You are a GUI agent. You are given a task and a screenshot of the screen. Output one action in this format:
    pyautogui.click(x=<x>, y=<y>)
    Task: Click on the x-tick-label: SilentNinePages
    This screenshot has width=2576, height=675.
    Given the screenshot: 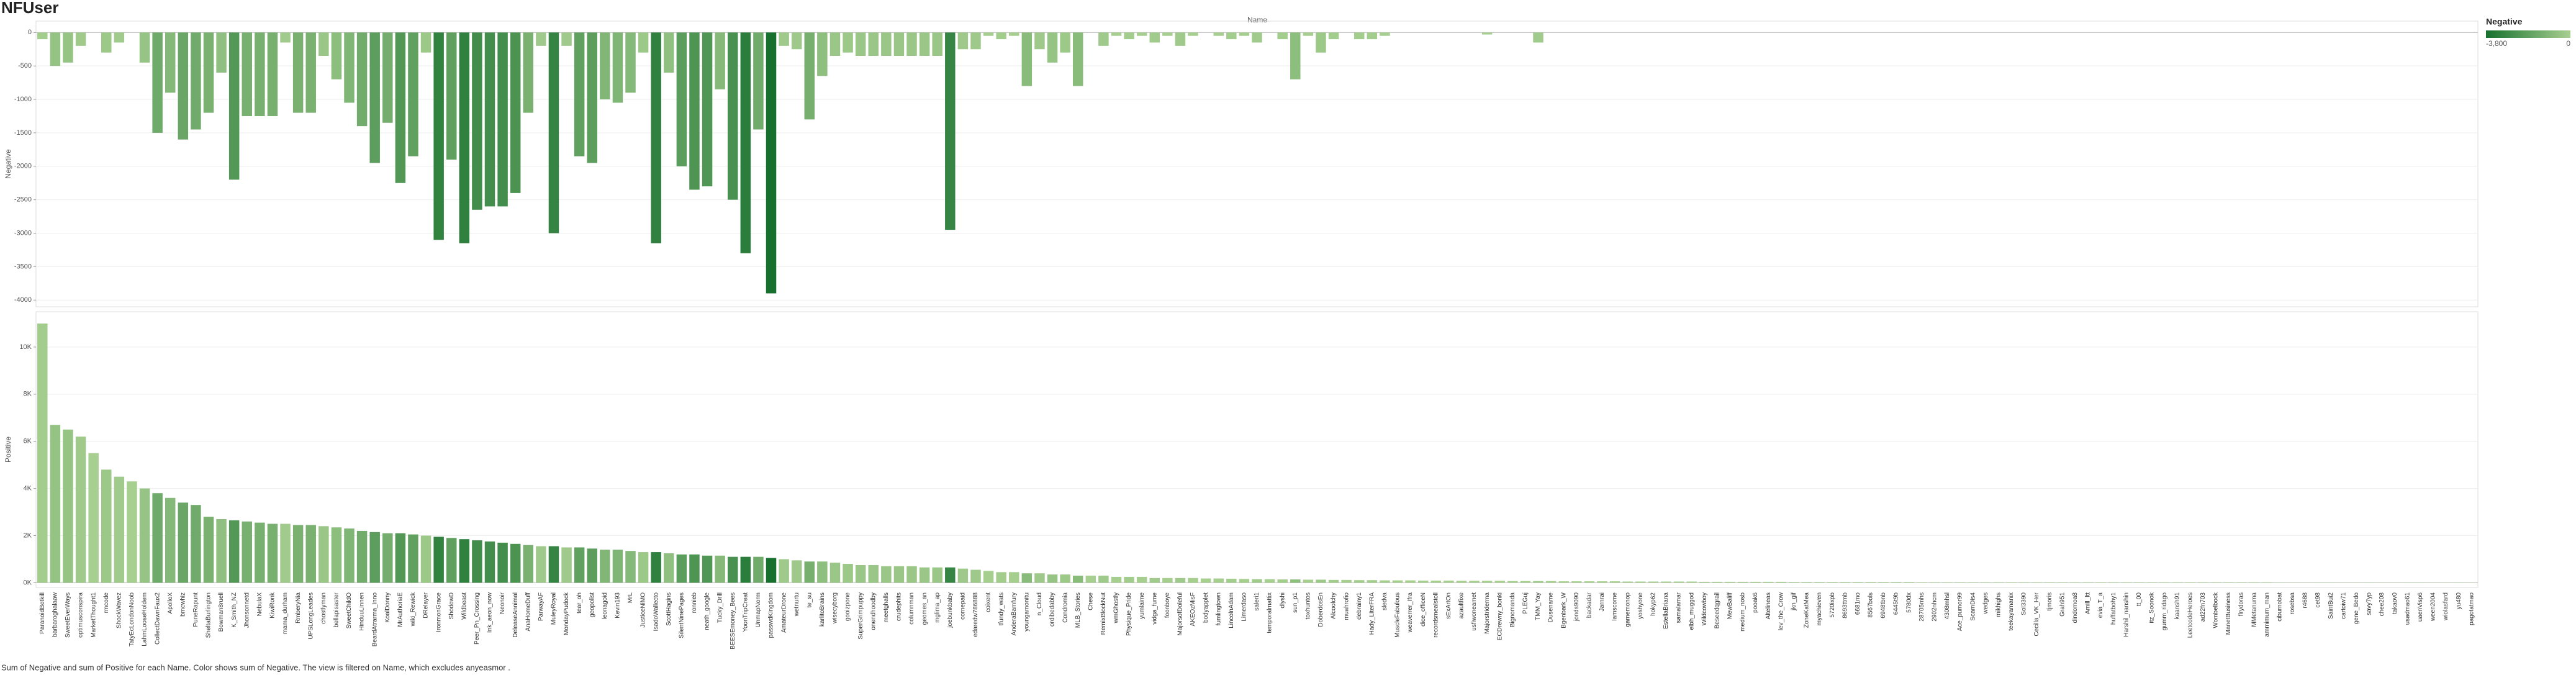 What is the action you would take?
    pyautogui.click(x=682, y=615)
    